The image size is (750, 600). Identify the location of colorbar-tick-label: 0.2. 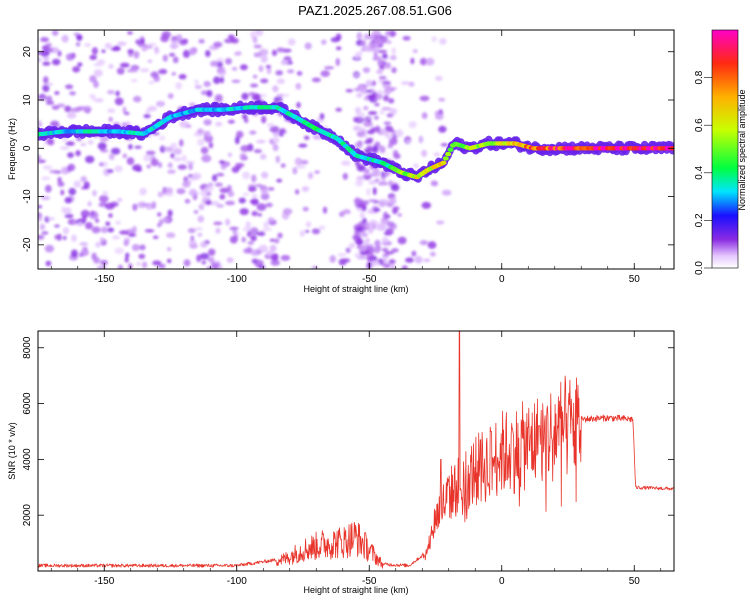
(699, 220).